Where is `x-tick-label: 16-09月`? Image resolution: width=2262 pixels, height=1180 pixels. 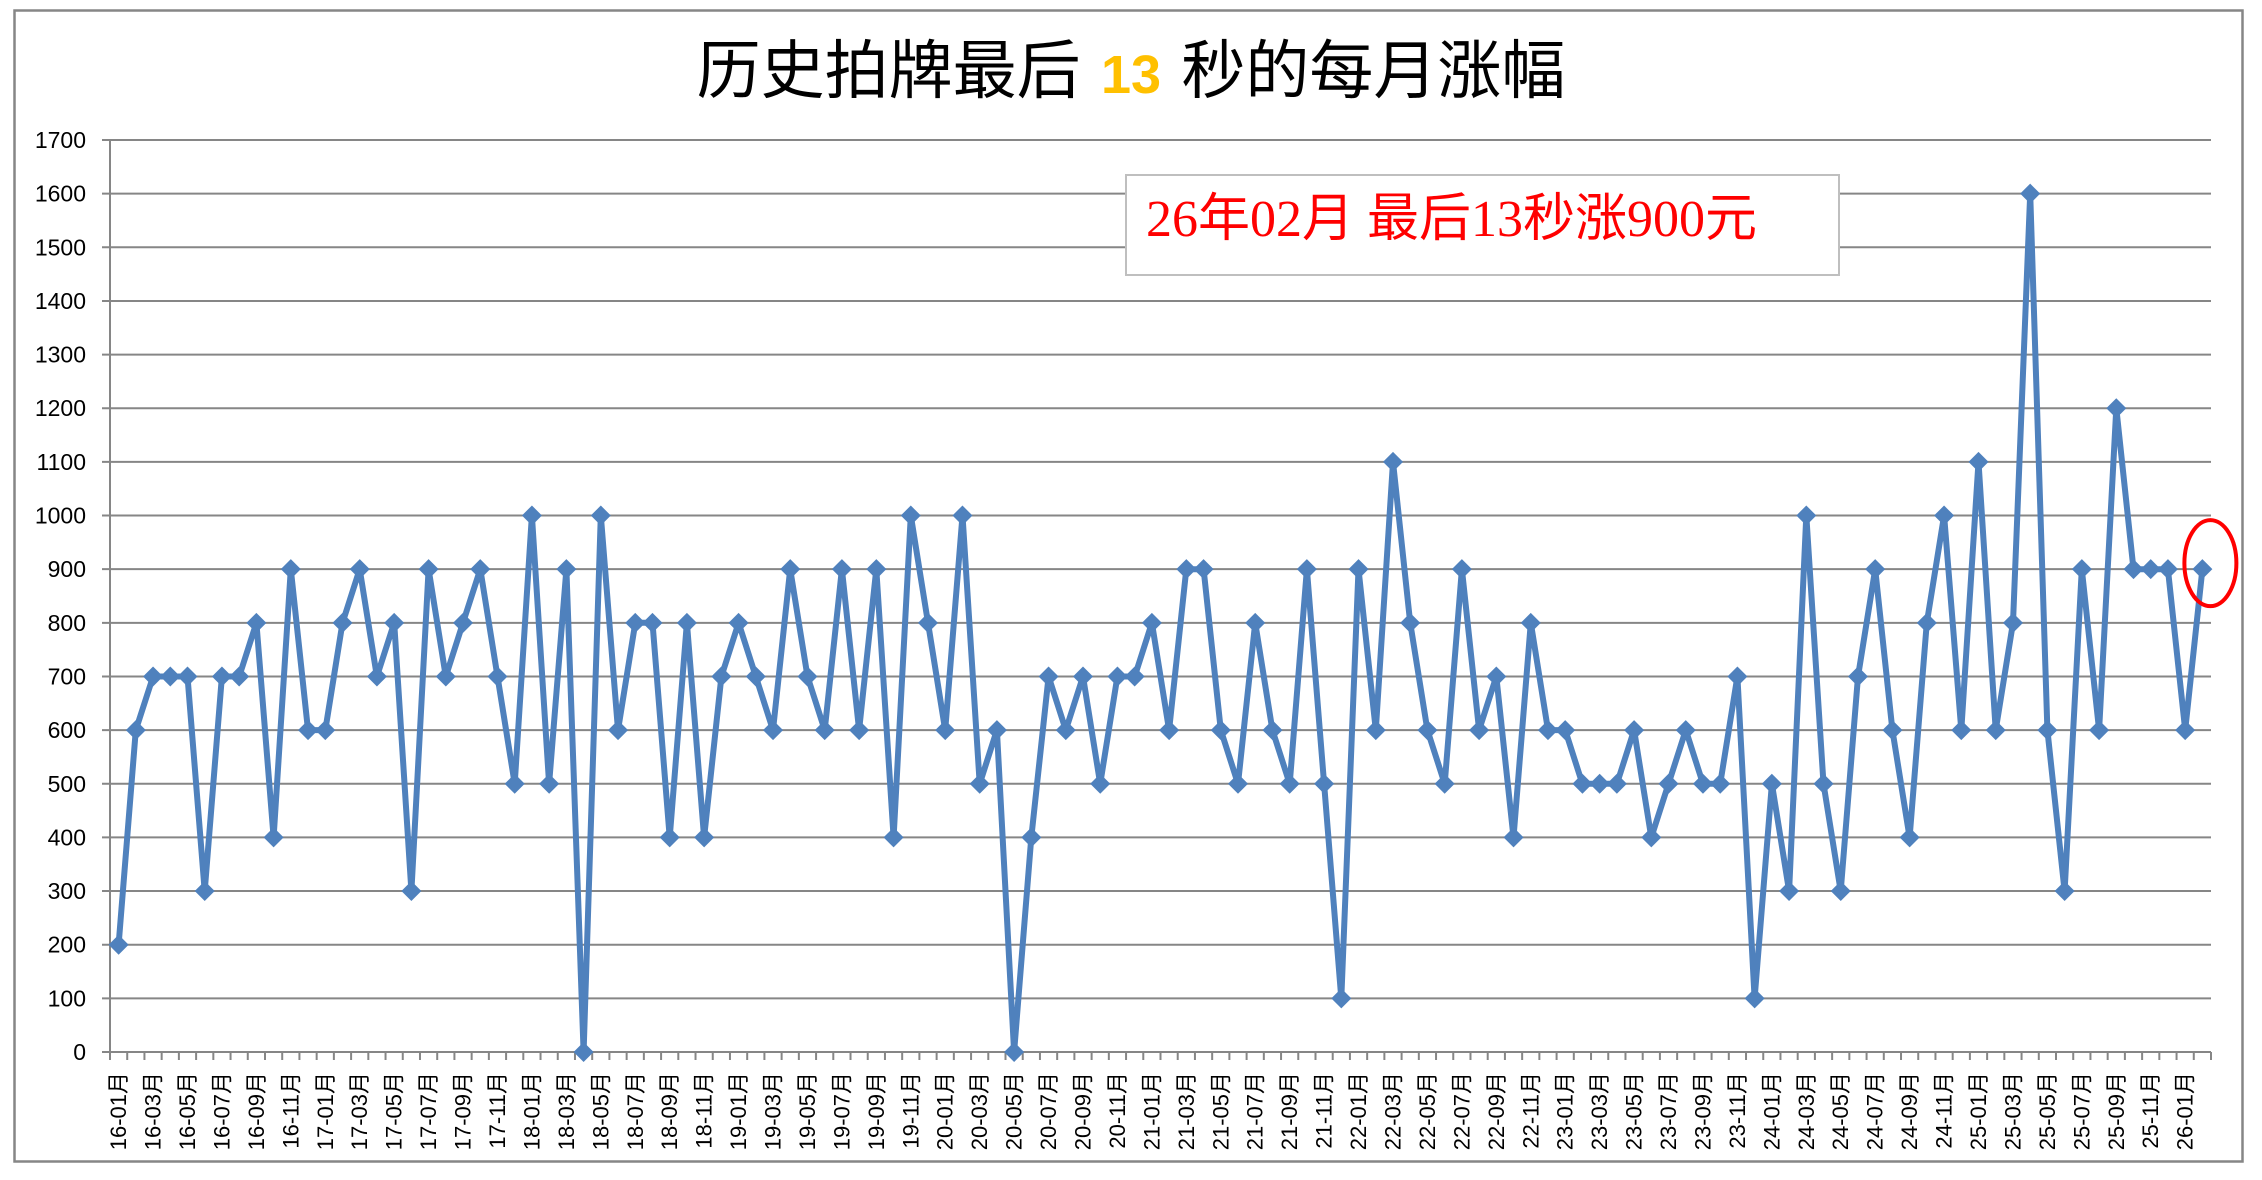 x-tick-label: 16-09月 is located at coordinates (256, 1111).